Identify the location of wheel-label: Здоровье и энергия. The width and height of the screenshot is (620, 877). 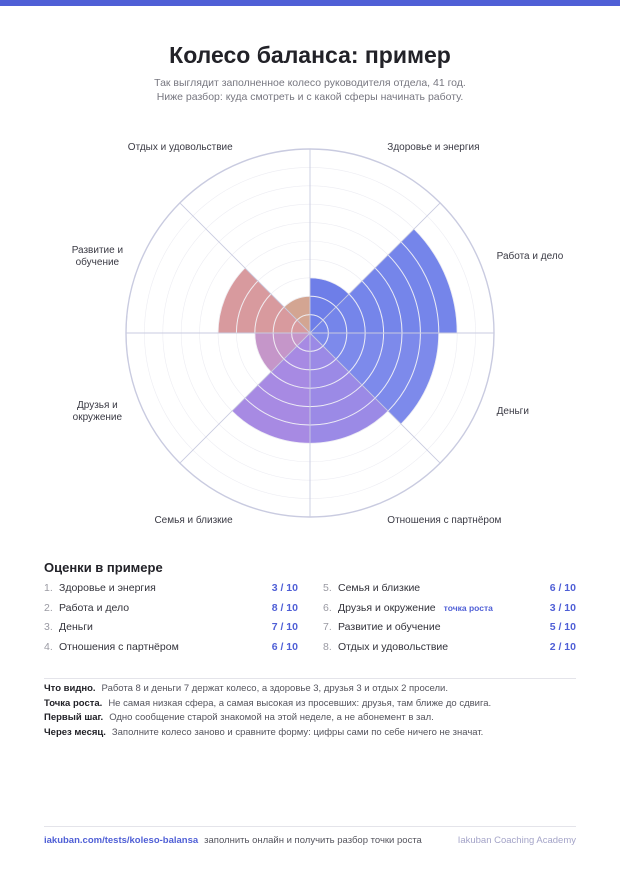
(433, 147).